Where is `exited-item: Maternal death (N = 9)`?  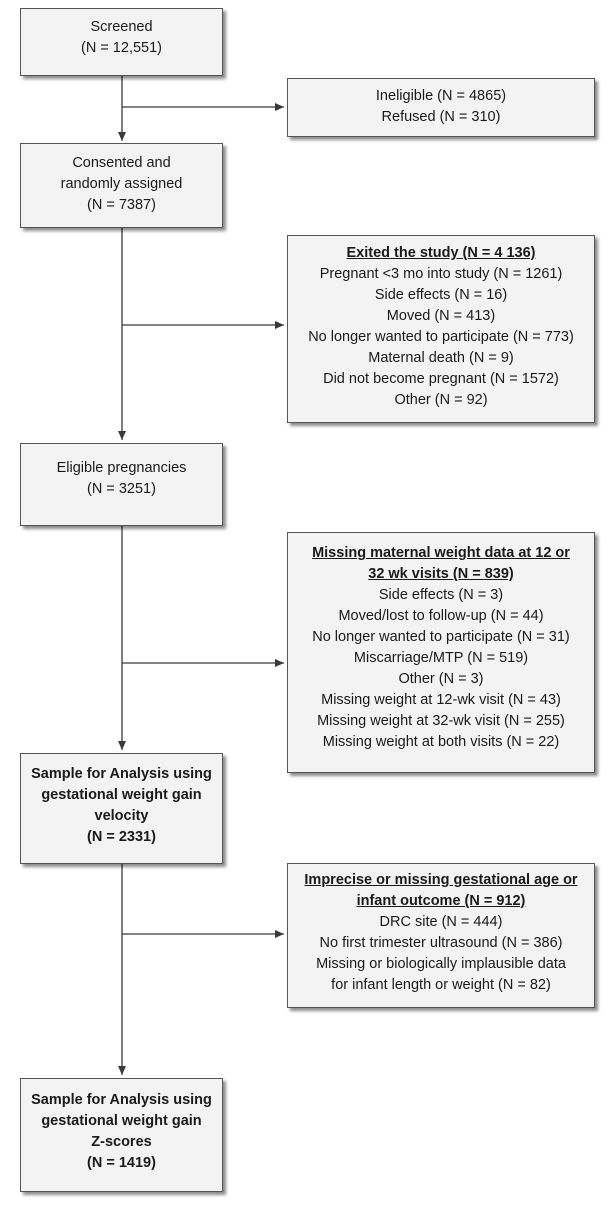
exited-item: Maternal death (N = 9) is located at coordinates (441, 358).